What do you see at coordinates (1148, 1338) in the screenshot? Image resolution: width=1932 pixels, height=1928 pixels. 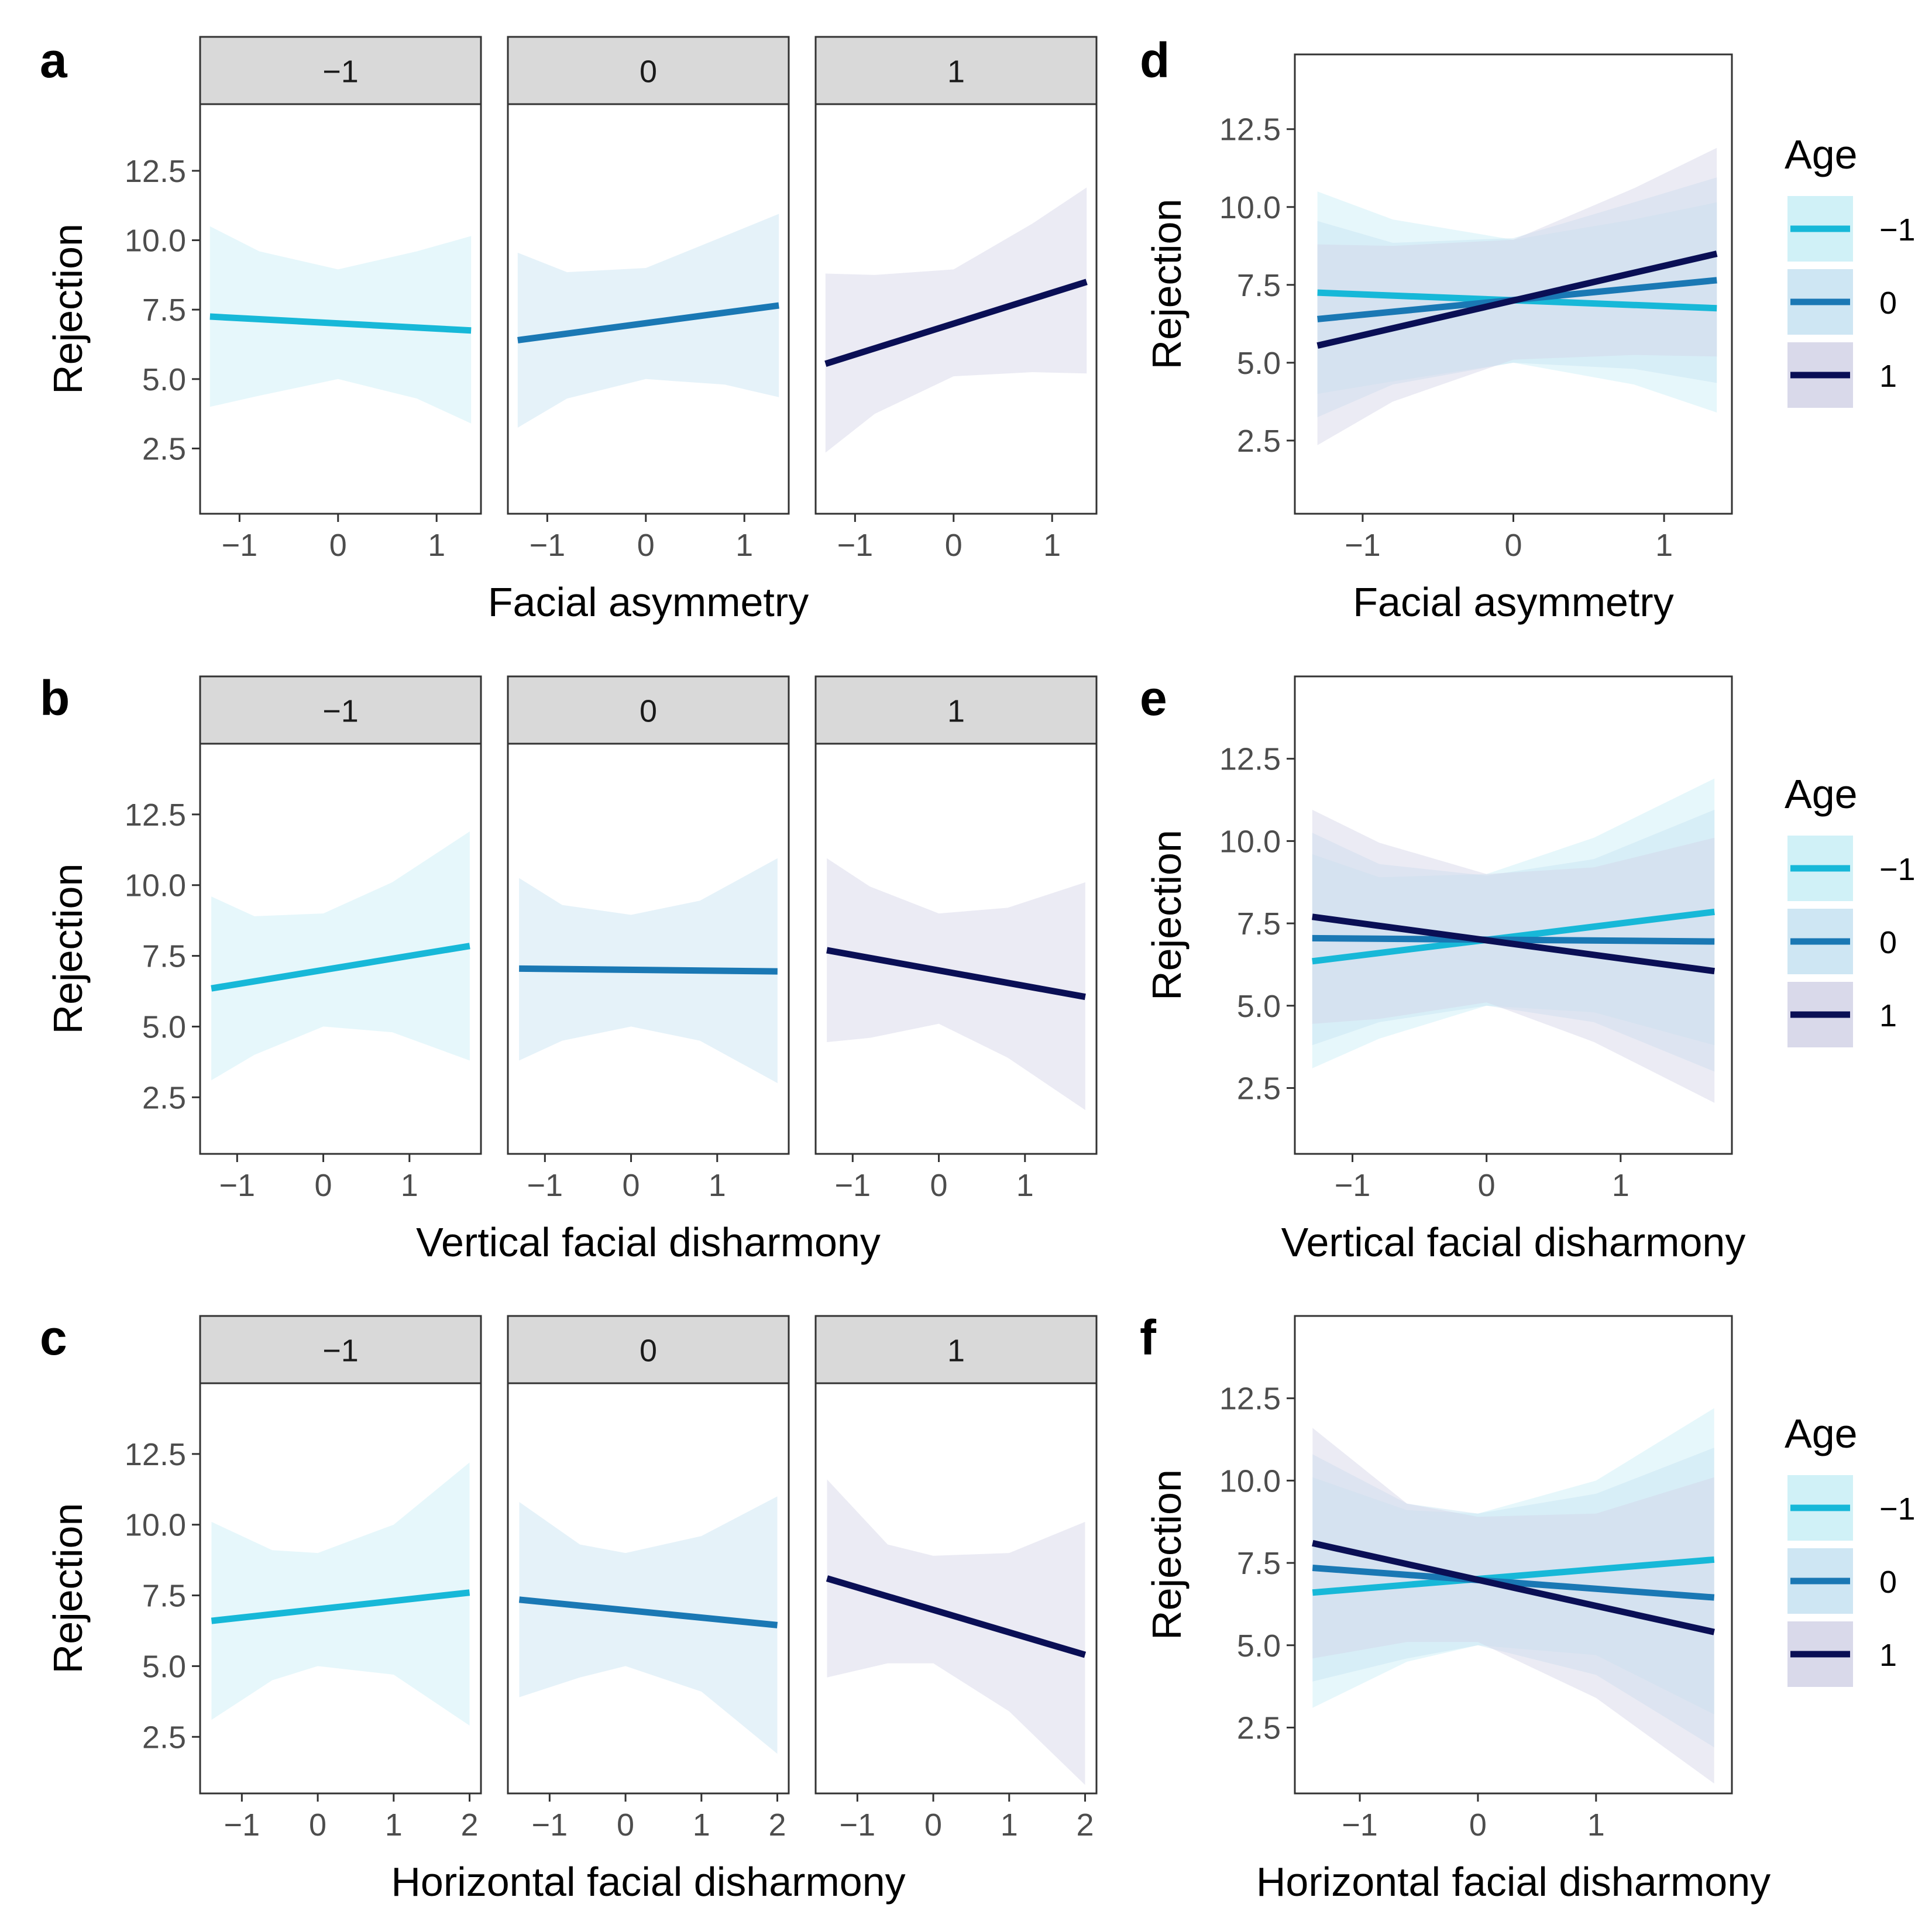 I see `panel-letter: f` at bounding box center [1148, 1338].